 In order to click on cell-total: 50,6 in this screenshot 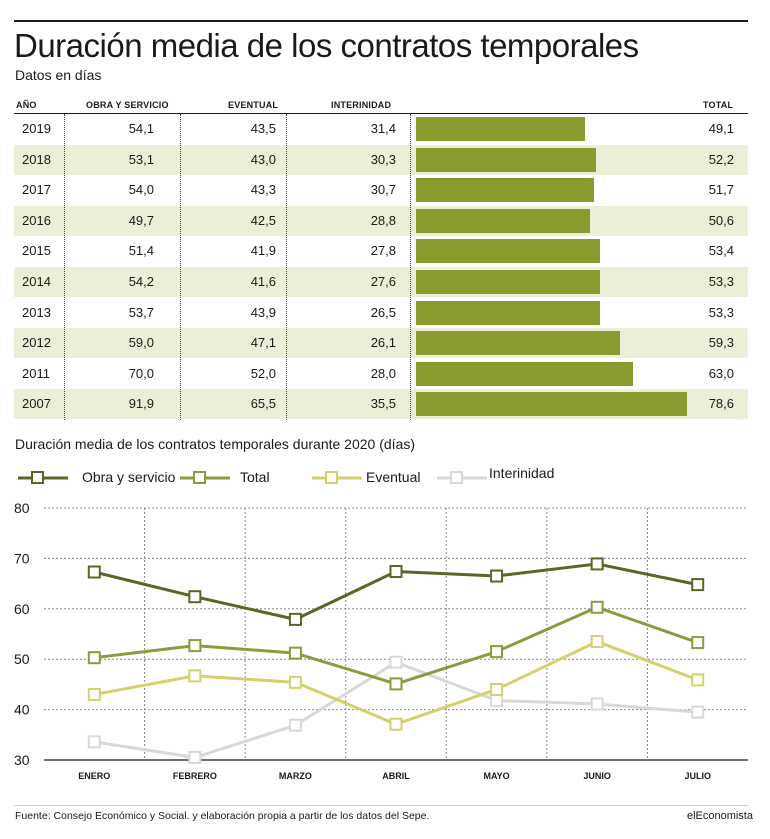, I will do `click(721, 220)`.